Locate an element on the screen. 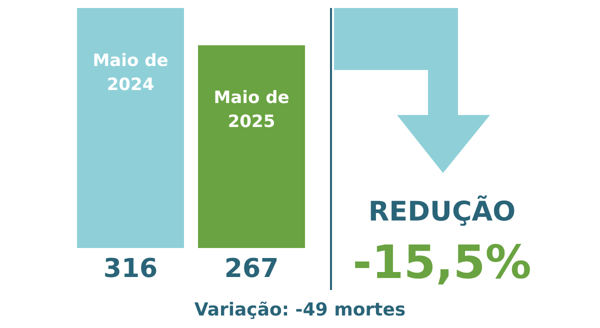 The height and width of the screenshot is (328, 600). text: -15,5% is located at coordinates (442, 262).